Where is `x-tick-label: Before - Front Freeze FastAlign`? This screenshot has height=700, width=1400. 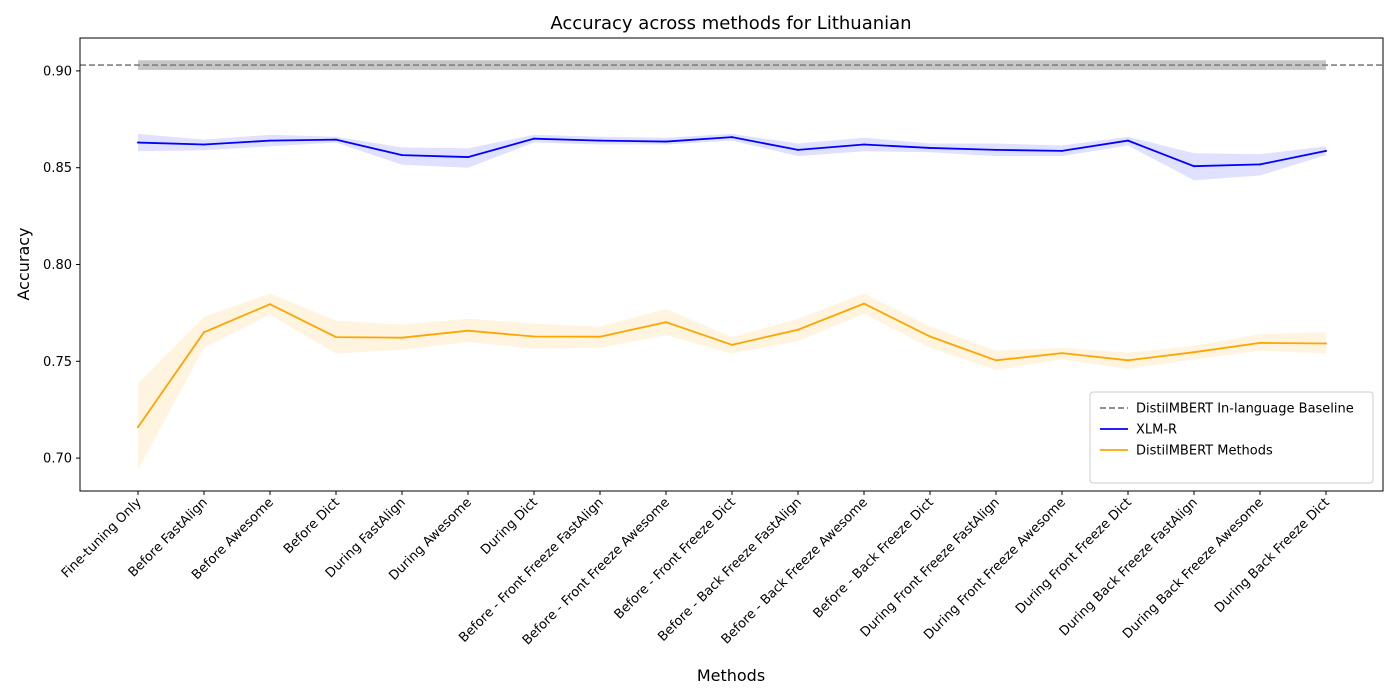
x-tick-label: Before - Front Freeze FastAlign is located at coordinates (531, 570).